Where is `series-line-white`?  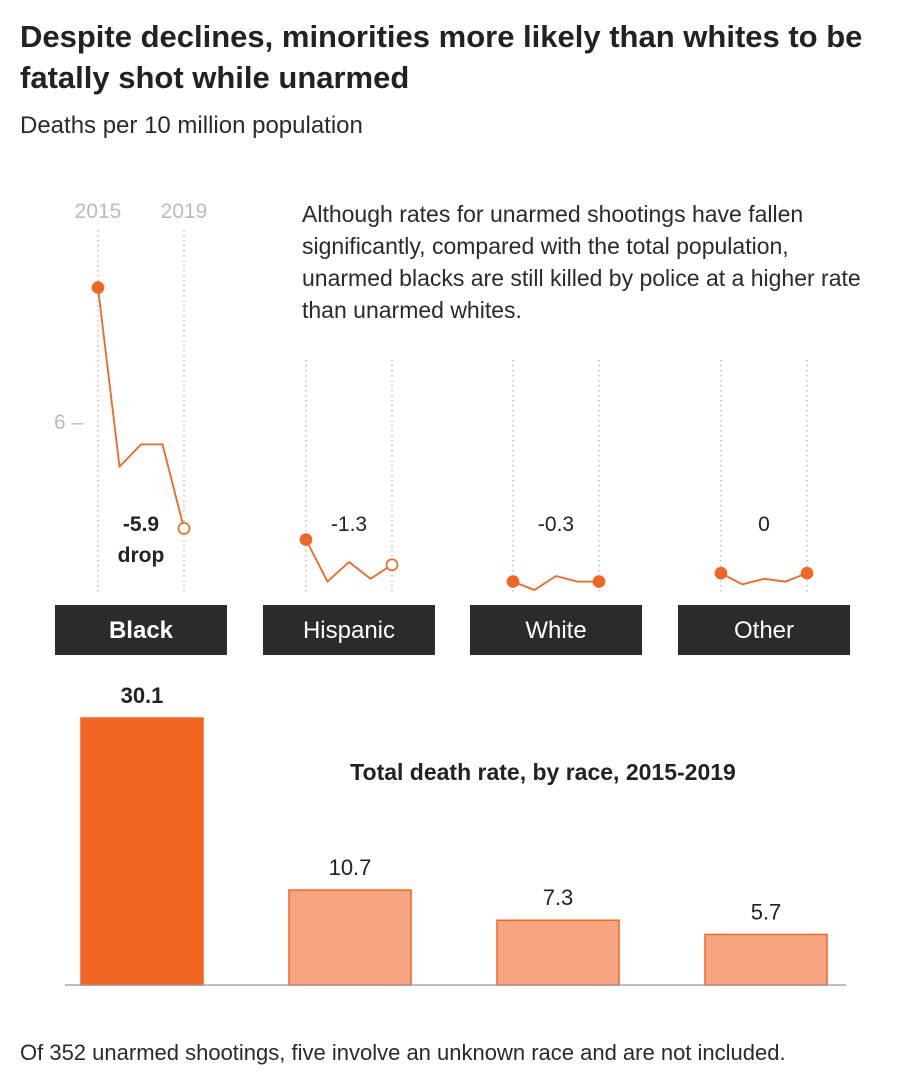
series-line-white is located at coordinates (555, 583).